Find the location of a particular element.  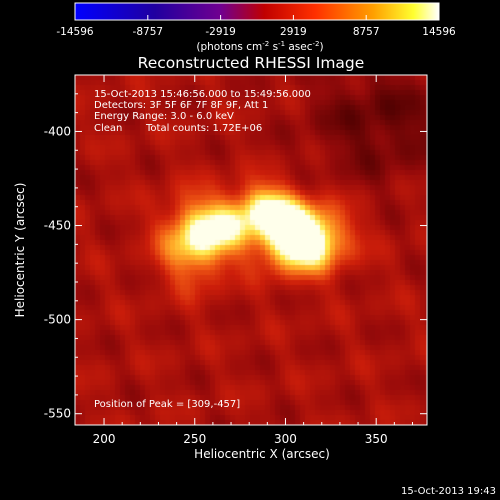

y-tick-label: -400 is located at coordinates (57, 131).